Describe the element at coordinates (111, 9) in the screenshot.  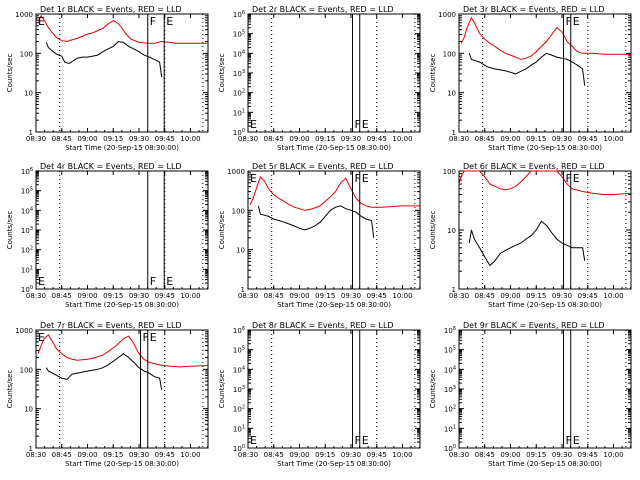
I see `panel-title: Det 1r BLACK = Events, RED = LLD` at that location.